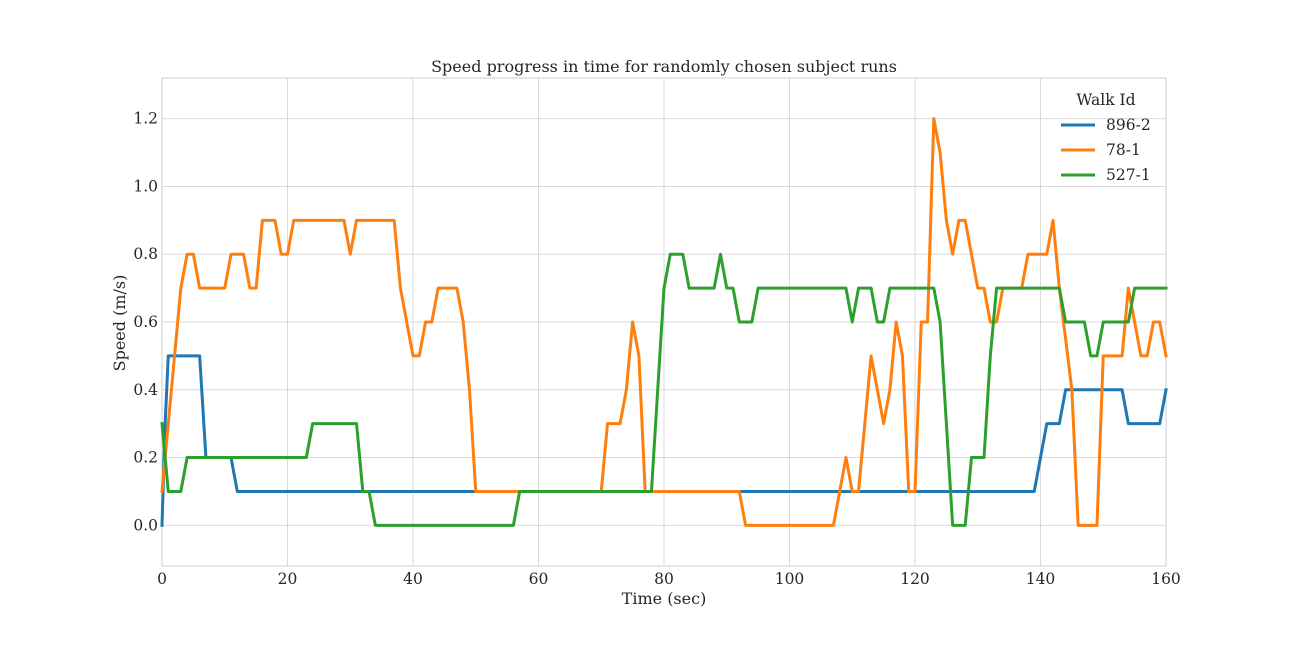  What do you see at coordinates (1106, 137) in the screenshot?
I see `legend: Walk Id 896-2 78-1 527-1` at bounding box center [1106, 137].